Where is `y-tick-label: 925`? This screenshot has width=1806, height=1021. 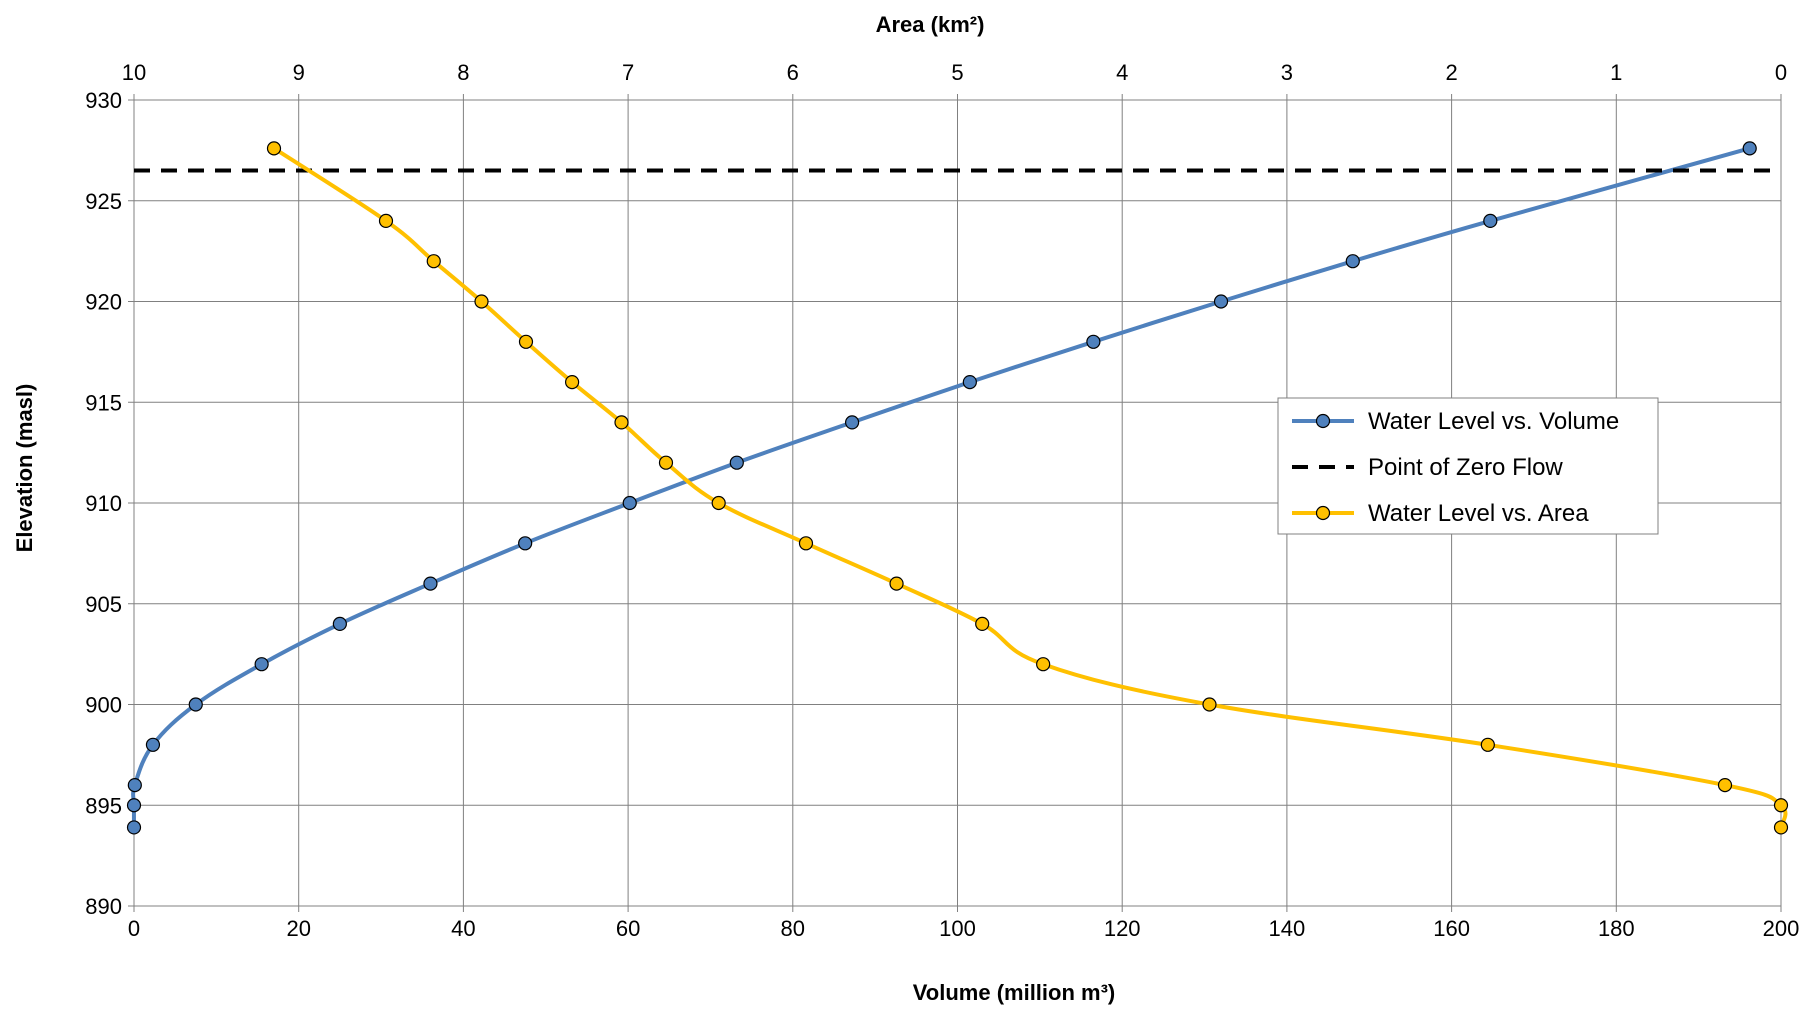
y-tick-label: 925 is located at coordinates (103, 201).